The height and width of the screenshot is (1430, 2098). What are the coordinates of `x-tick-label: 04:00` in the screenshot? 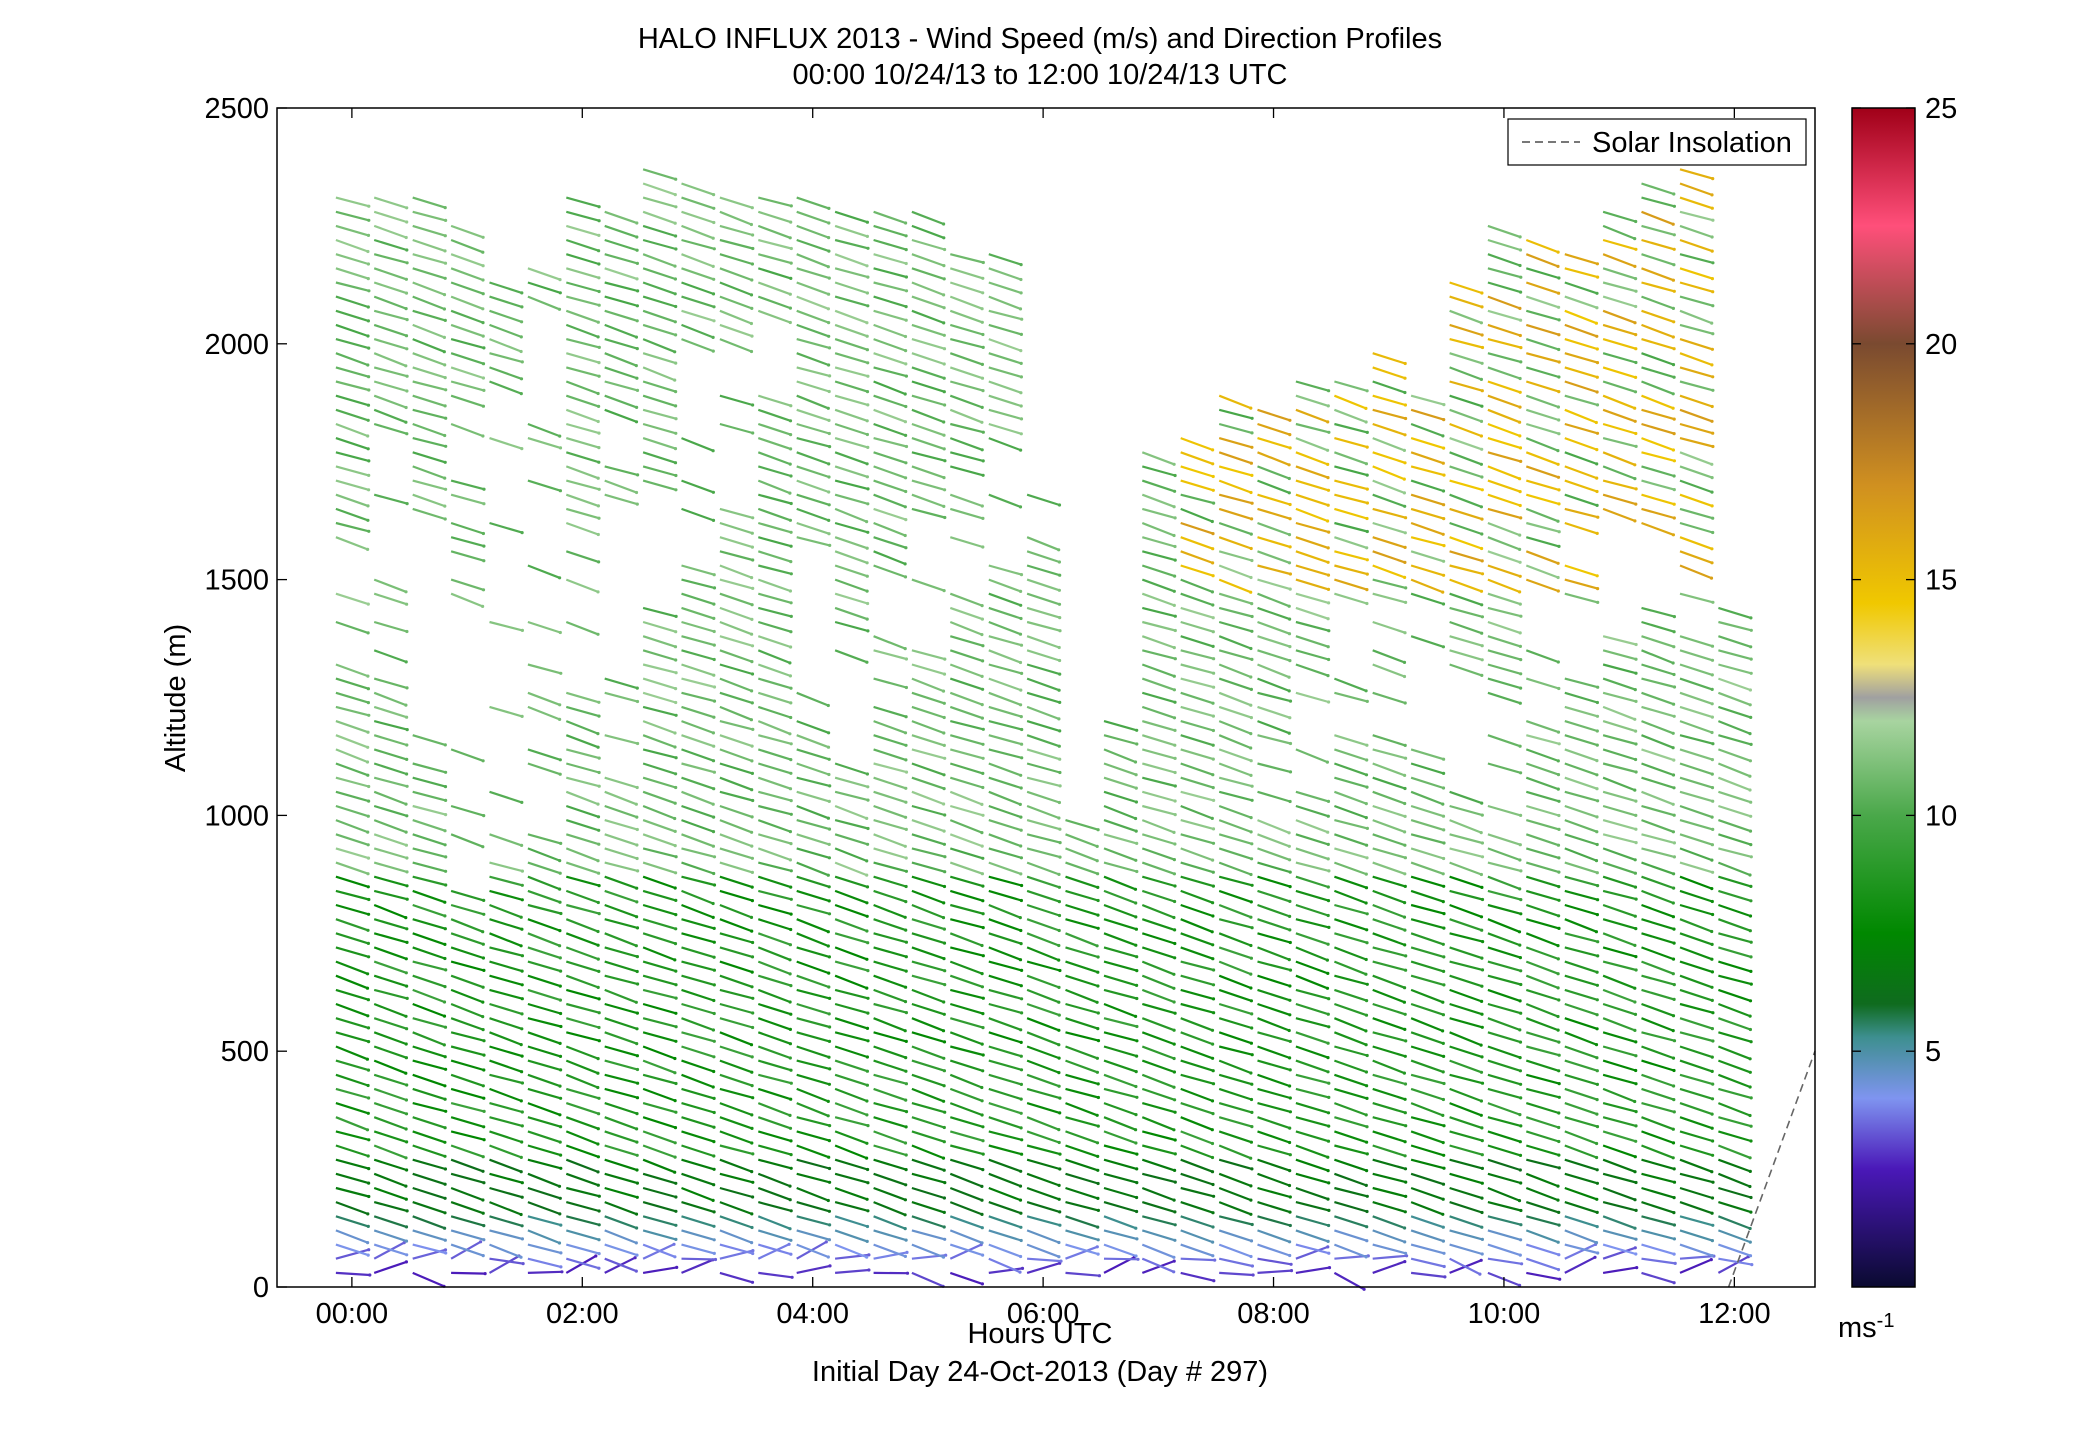 It's located at (812, 1314).